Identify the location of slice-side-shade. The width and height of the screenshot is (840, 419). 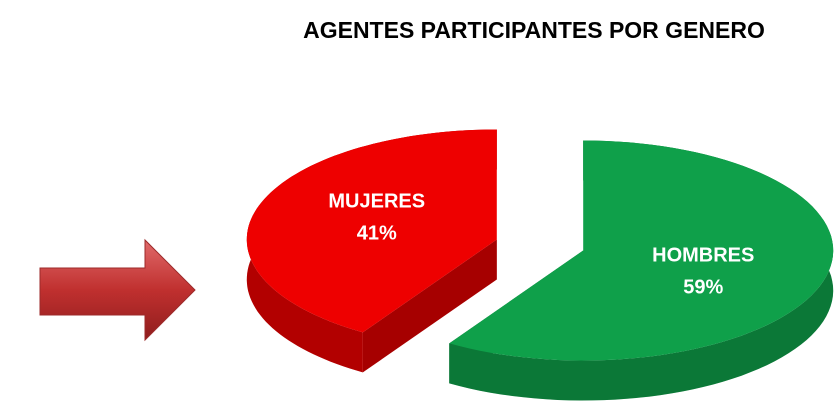
(429, 306).